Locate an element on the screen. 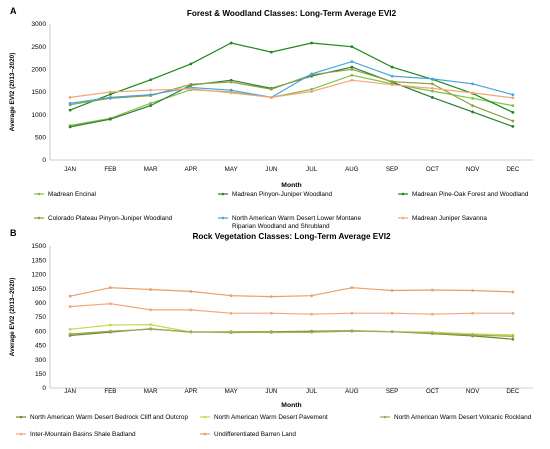 The height and width of the screenshot is (449, 550). x-tick-label: OCT is located at coordinates (432, 391).